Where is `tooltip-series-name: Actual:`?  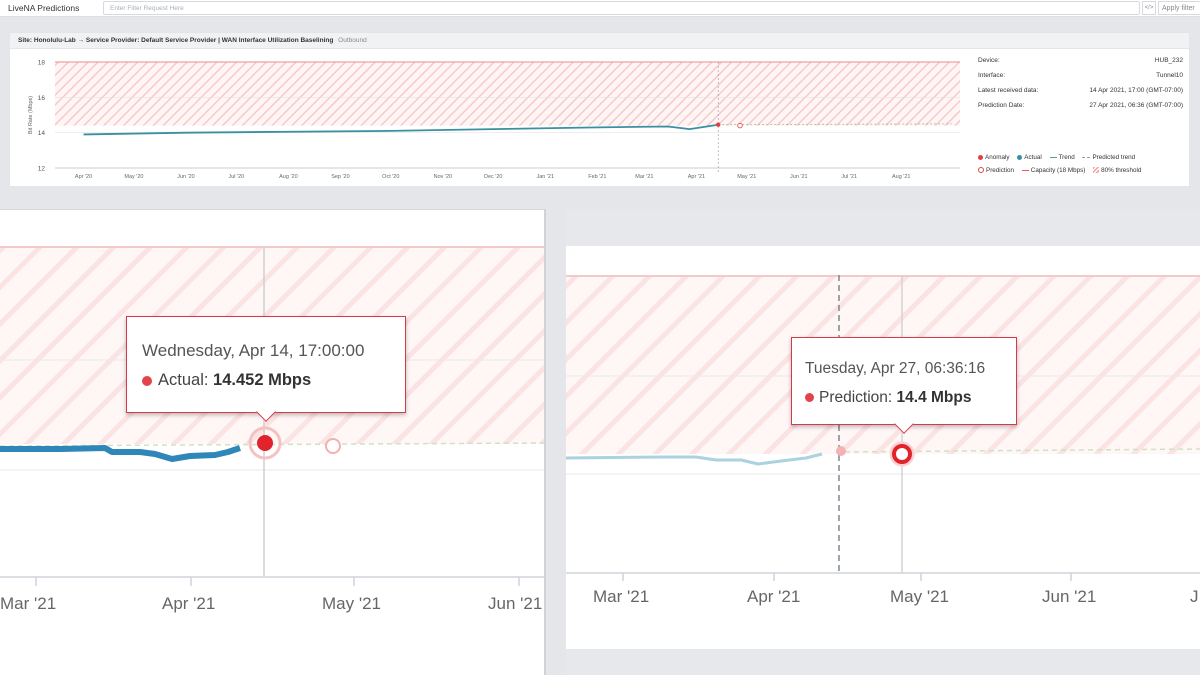
tooltip-series-name: Actual: is located at coordinates (183, 380).